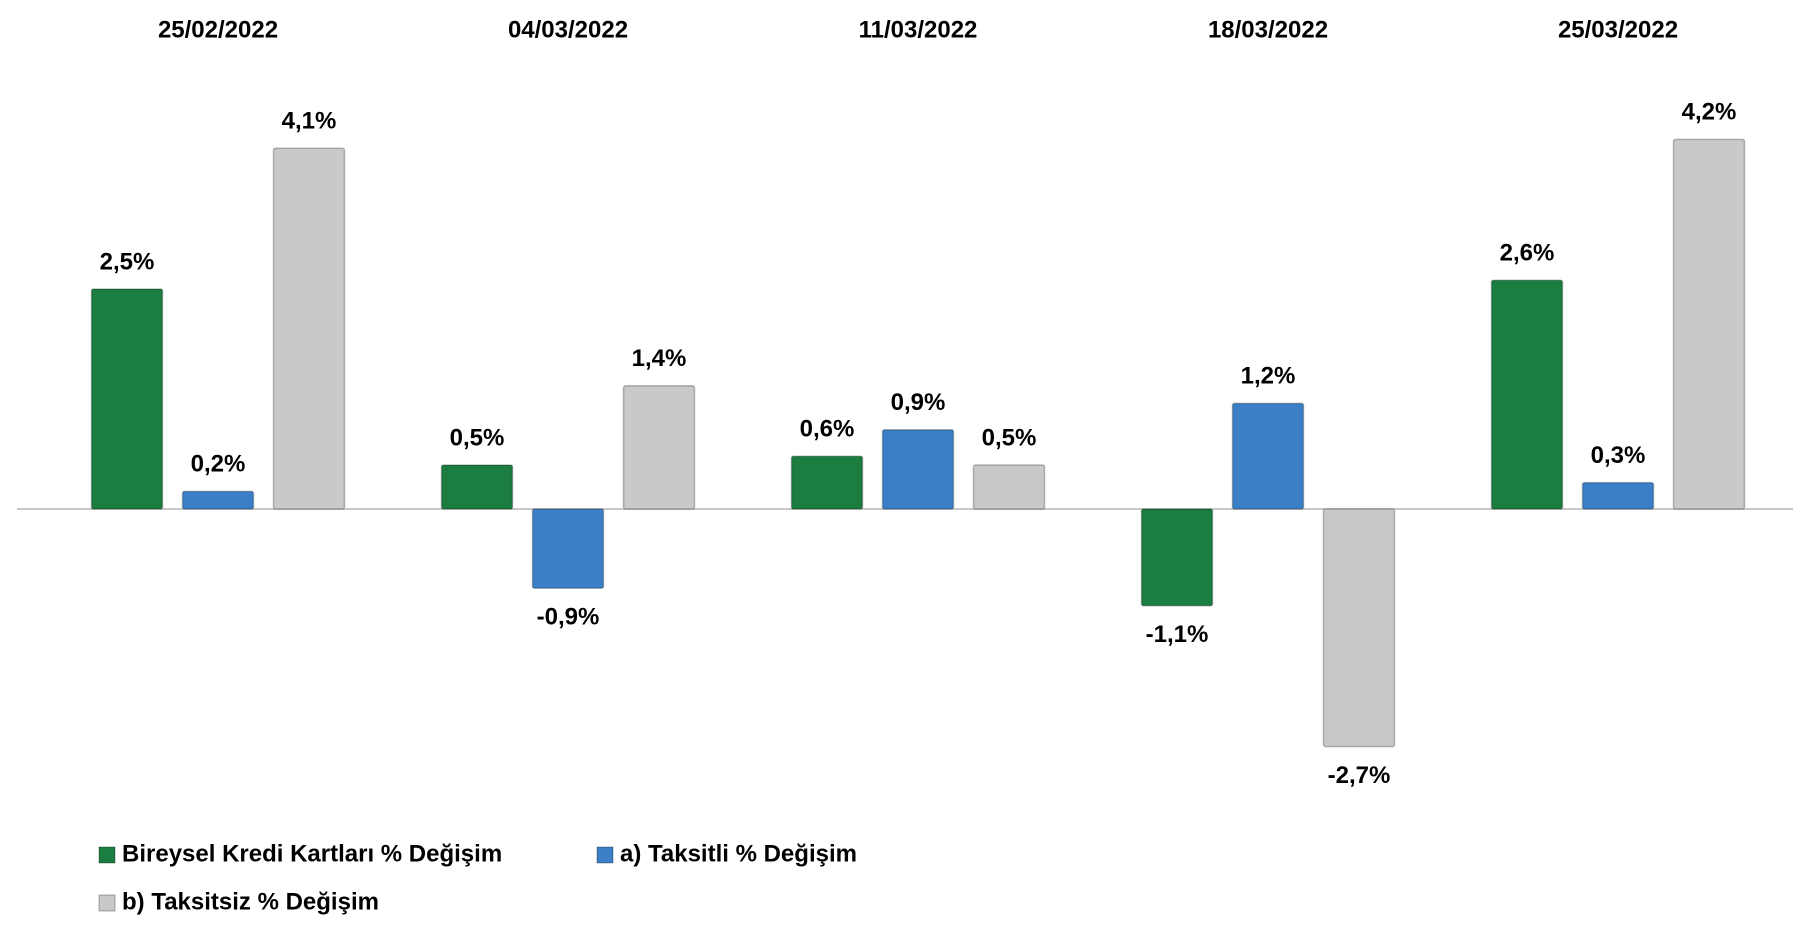 Image resolution: width=1793 pixels, height=928 pixels. Describe the element at coordinates (218, 464) in the screenshot. I see `value-label: 0,2%` at that location.